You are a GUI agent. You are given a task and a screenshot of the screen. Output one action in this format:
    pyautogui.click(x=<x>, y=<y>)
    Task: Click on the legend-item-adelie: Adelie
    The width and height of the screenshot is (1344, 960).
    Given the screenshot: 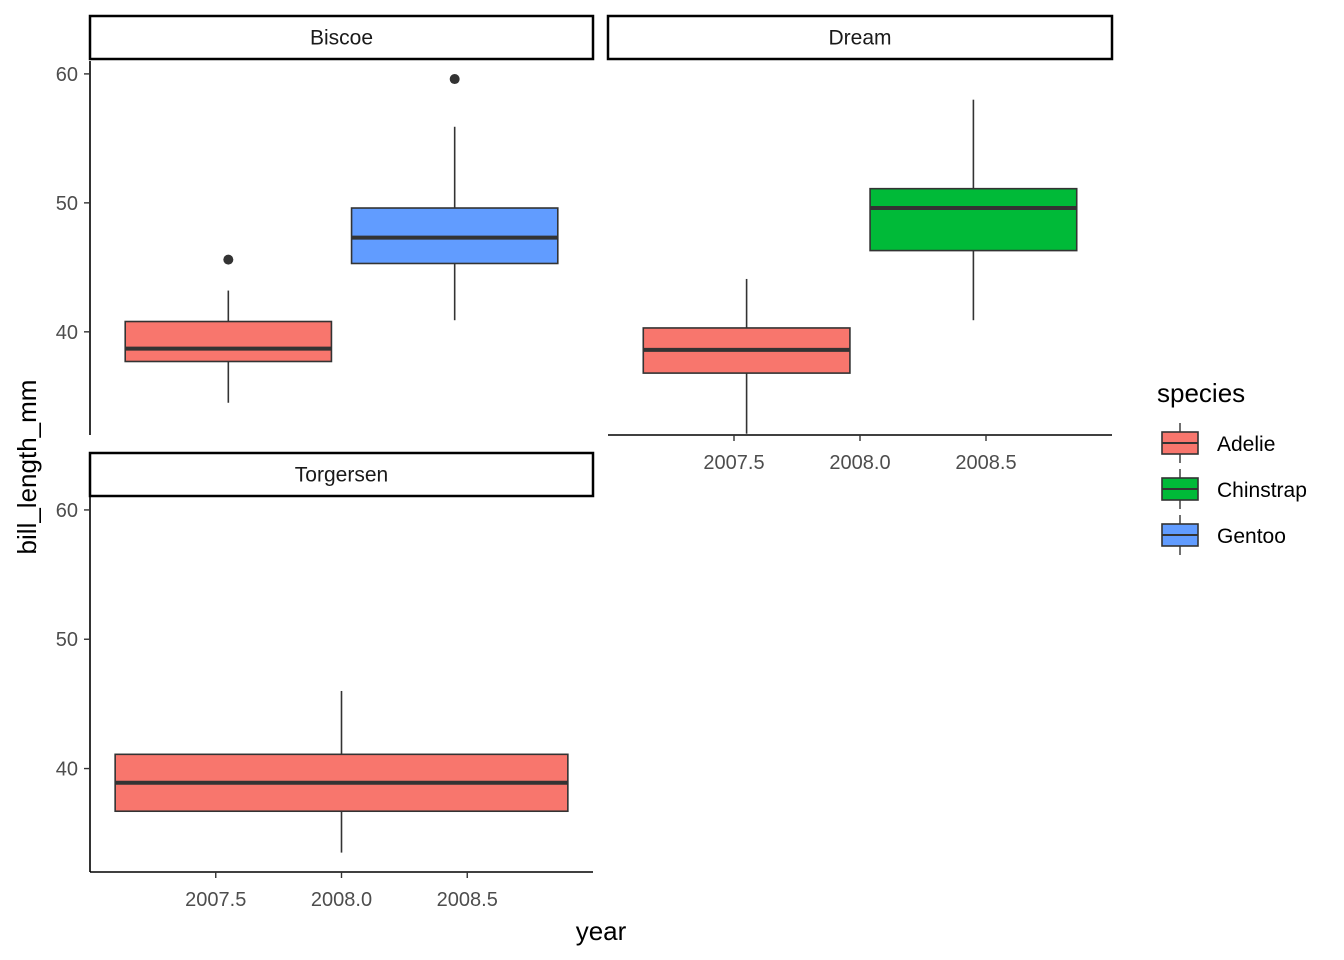 What is the action you would take?
    pyautogui.click(x=1218, y=443)
    